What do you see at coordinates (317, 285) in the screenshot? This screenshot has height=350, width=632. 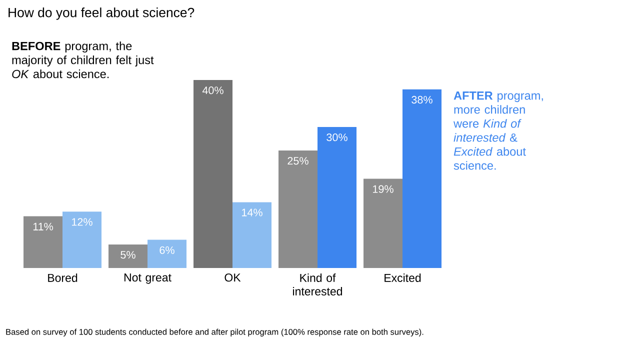 I see `x-tick-label: Kind of interested` at bounding box center [317, 285].